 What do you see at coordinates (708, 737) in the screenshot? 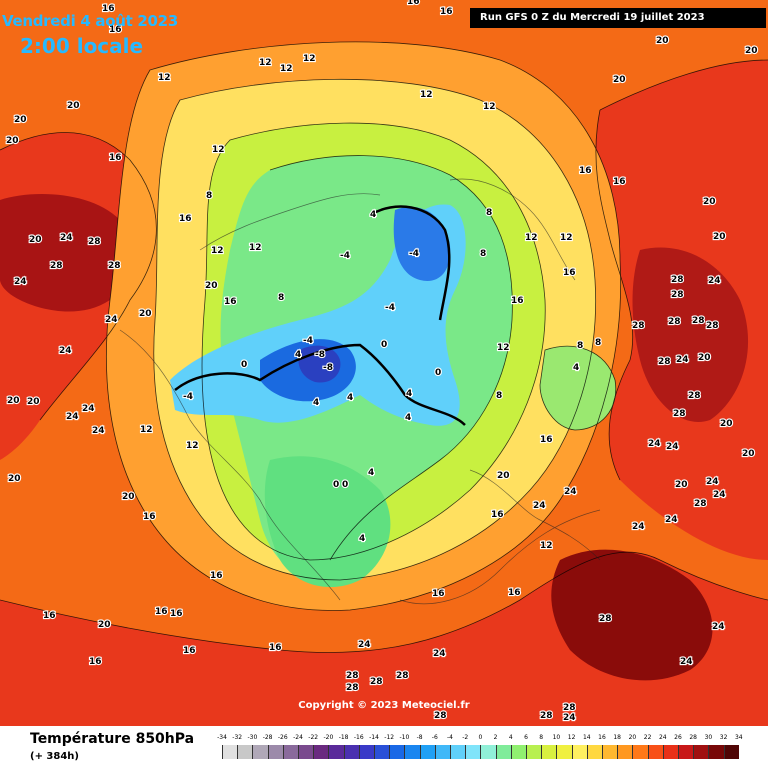
I see `legend-tick-label: 30` at bounding box center [708, 737].